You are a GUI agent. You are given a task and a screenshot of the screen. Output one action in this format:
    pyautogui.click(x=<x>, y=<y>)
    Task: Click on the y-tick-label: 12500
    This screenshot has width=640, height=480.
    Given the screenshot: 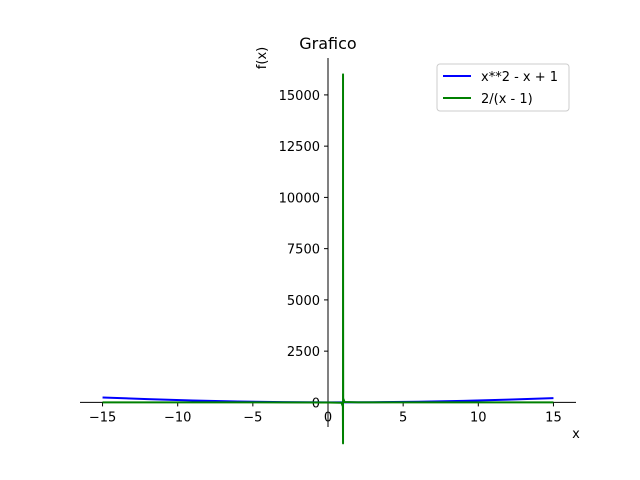 What is the action you would take?
    pyautogui.click(x=299, y=147)
    